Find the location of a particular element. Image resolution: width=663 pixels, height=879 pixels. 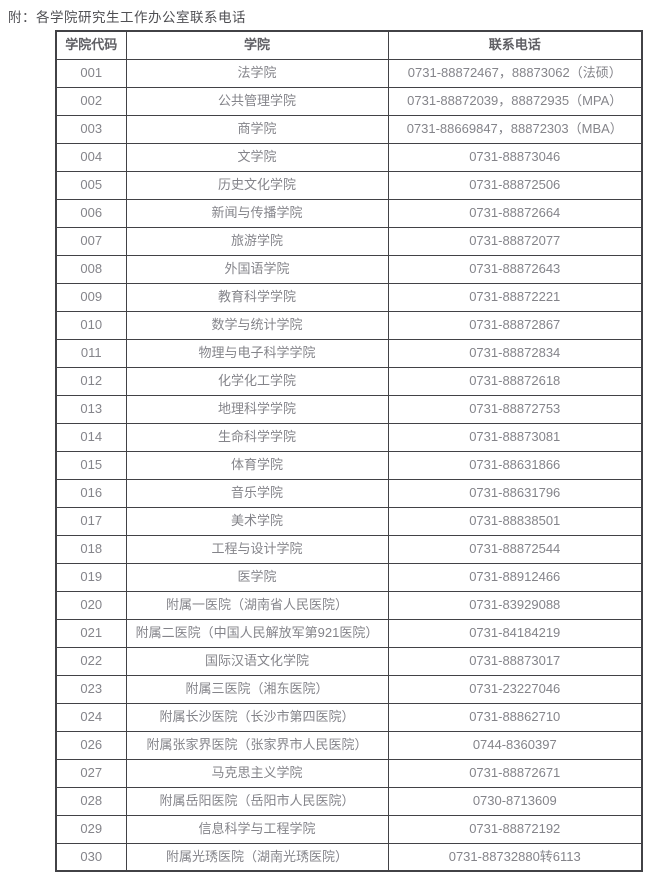

college-code-cell: 015 is located at coordinates (91, 465).